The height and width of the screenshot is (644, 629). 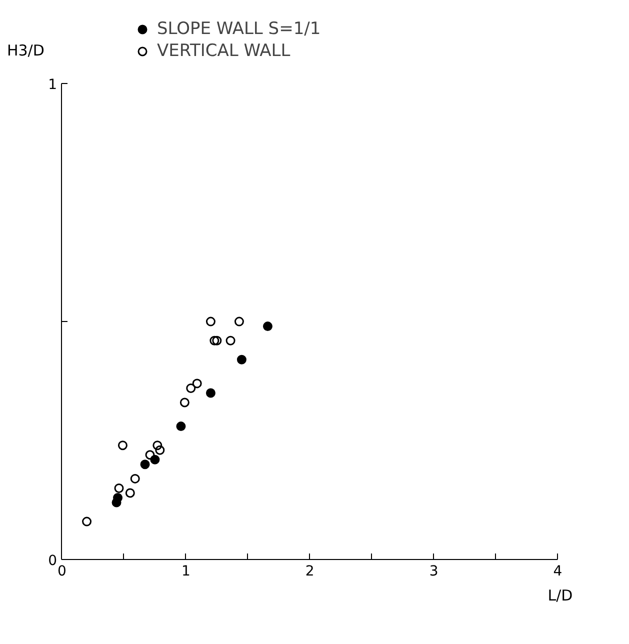 I want to click on legend-label: SLOPE WALL S=1/1, so click(x=239, y=29).